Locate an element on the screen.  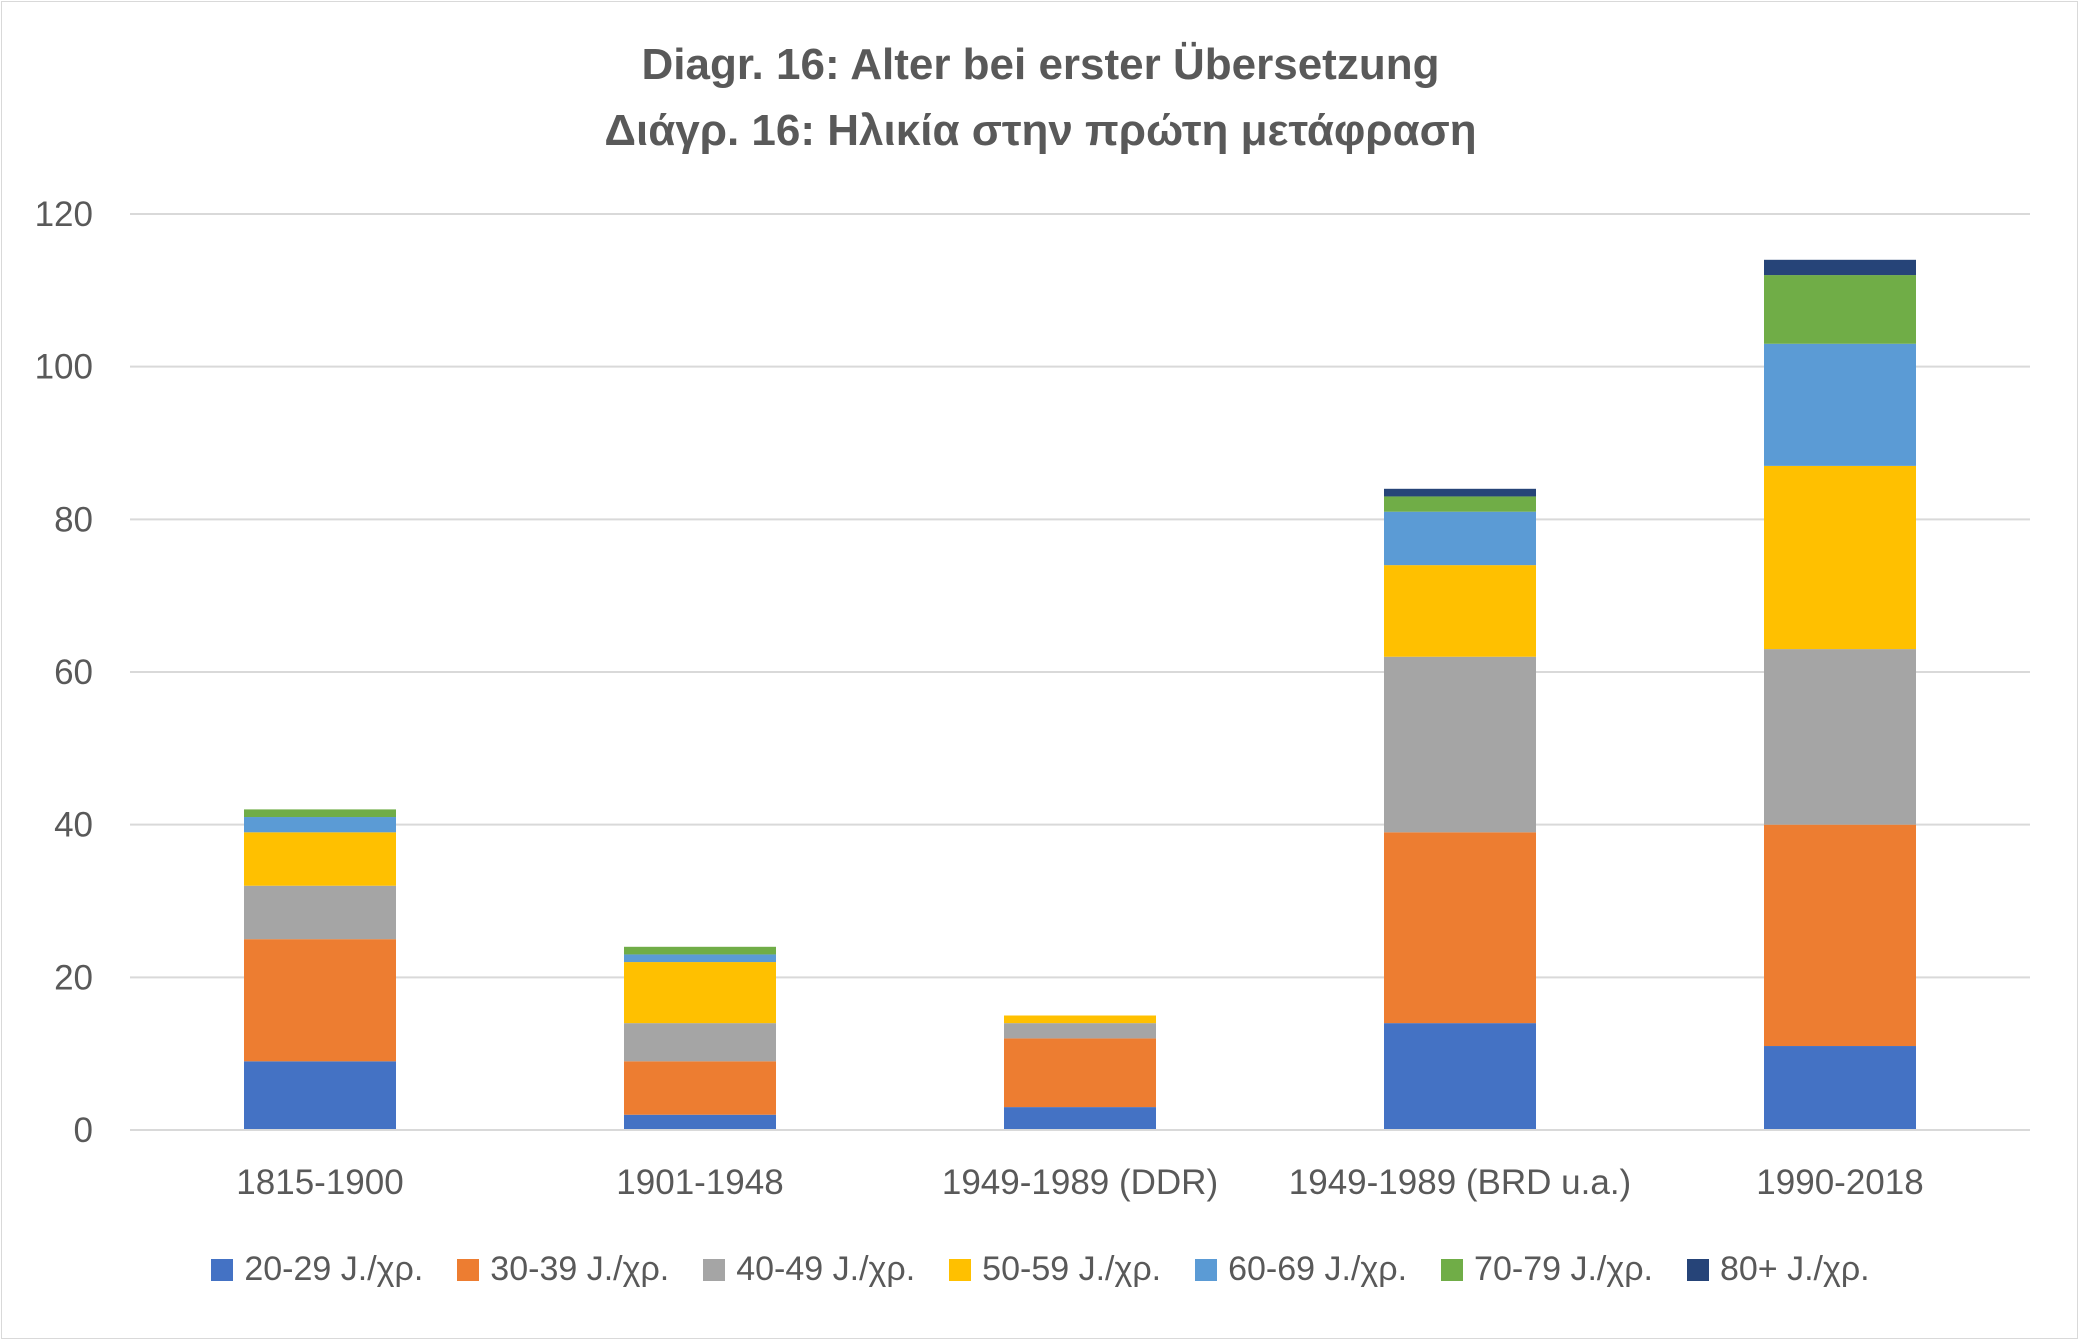
legend-label: 20-29 J./χρ. is located at coordinates (334, 1269).